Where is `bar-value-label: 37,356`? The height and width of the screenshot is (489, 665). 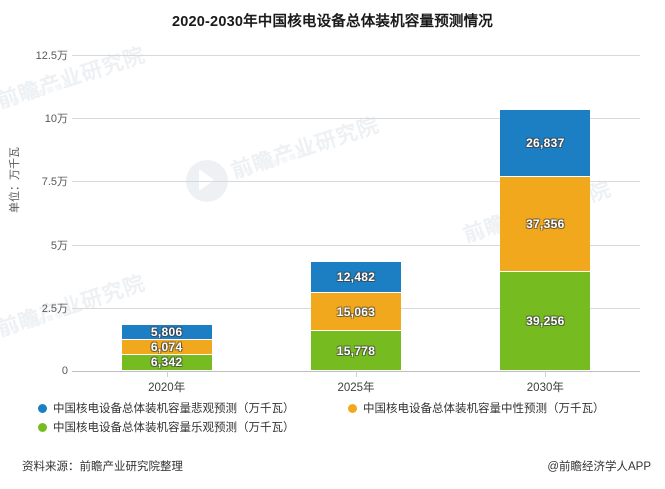
bar-value-label: 37,356 is located at coordinates (545, 224).